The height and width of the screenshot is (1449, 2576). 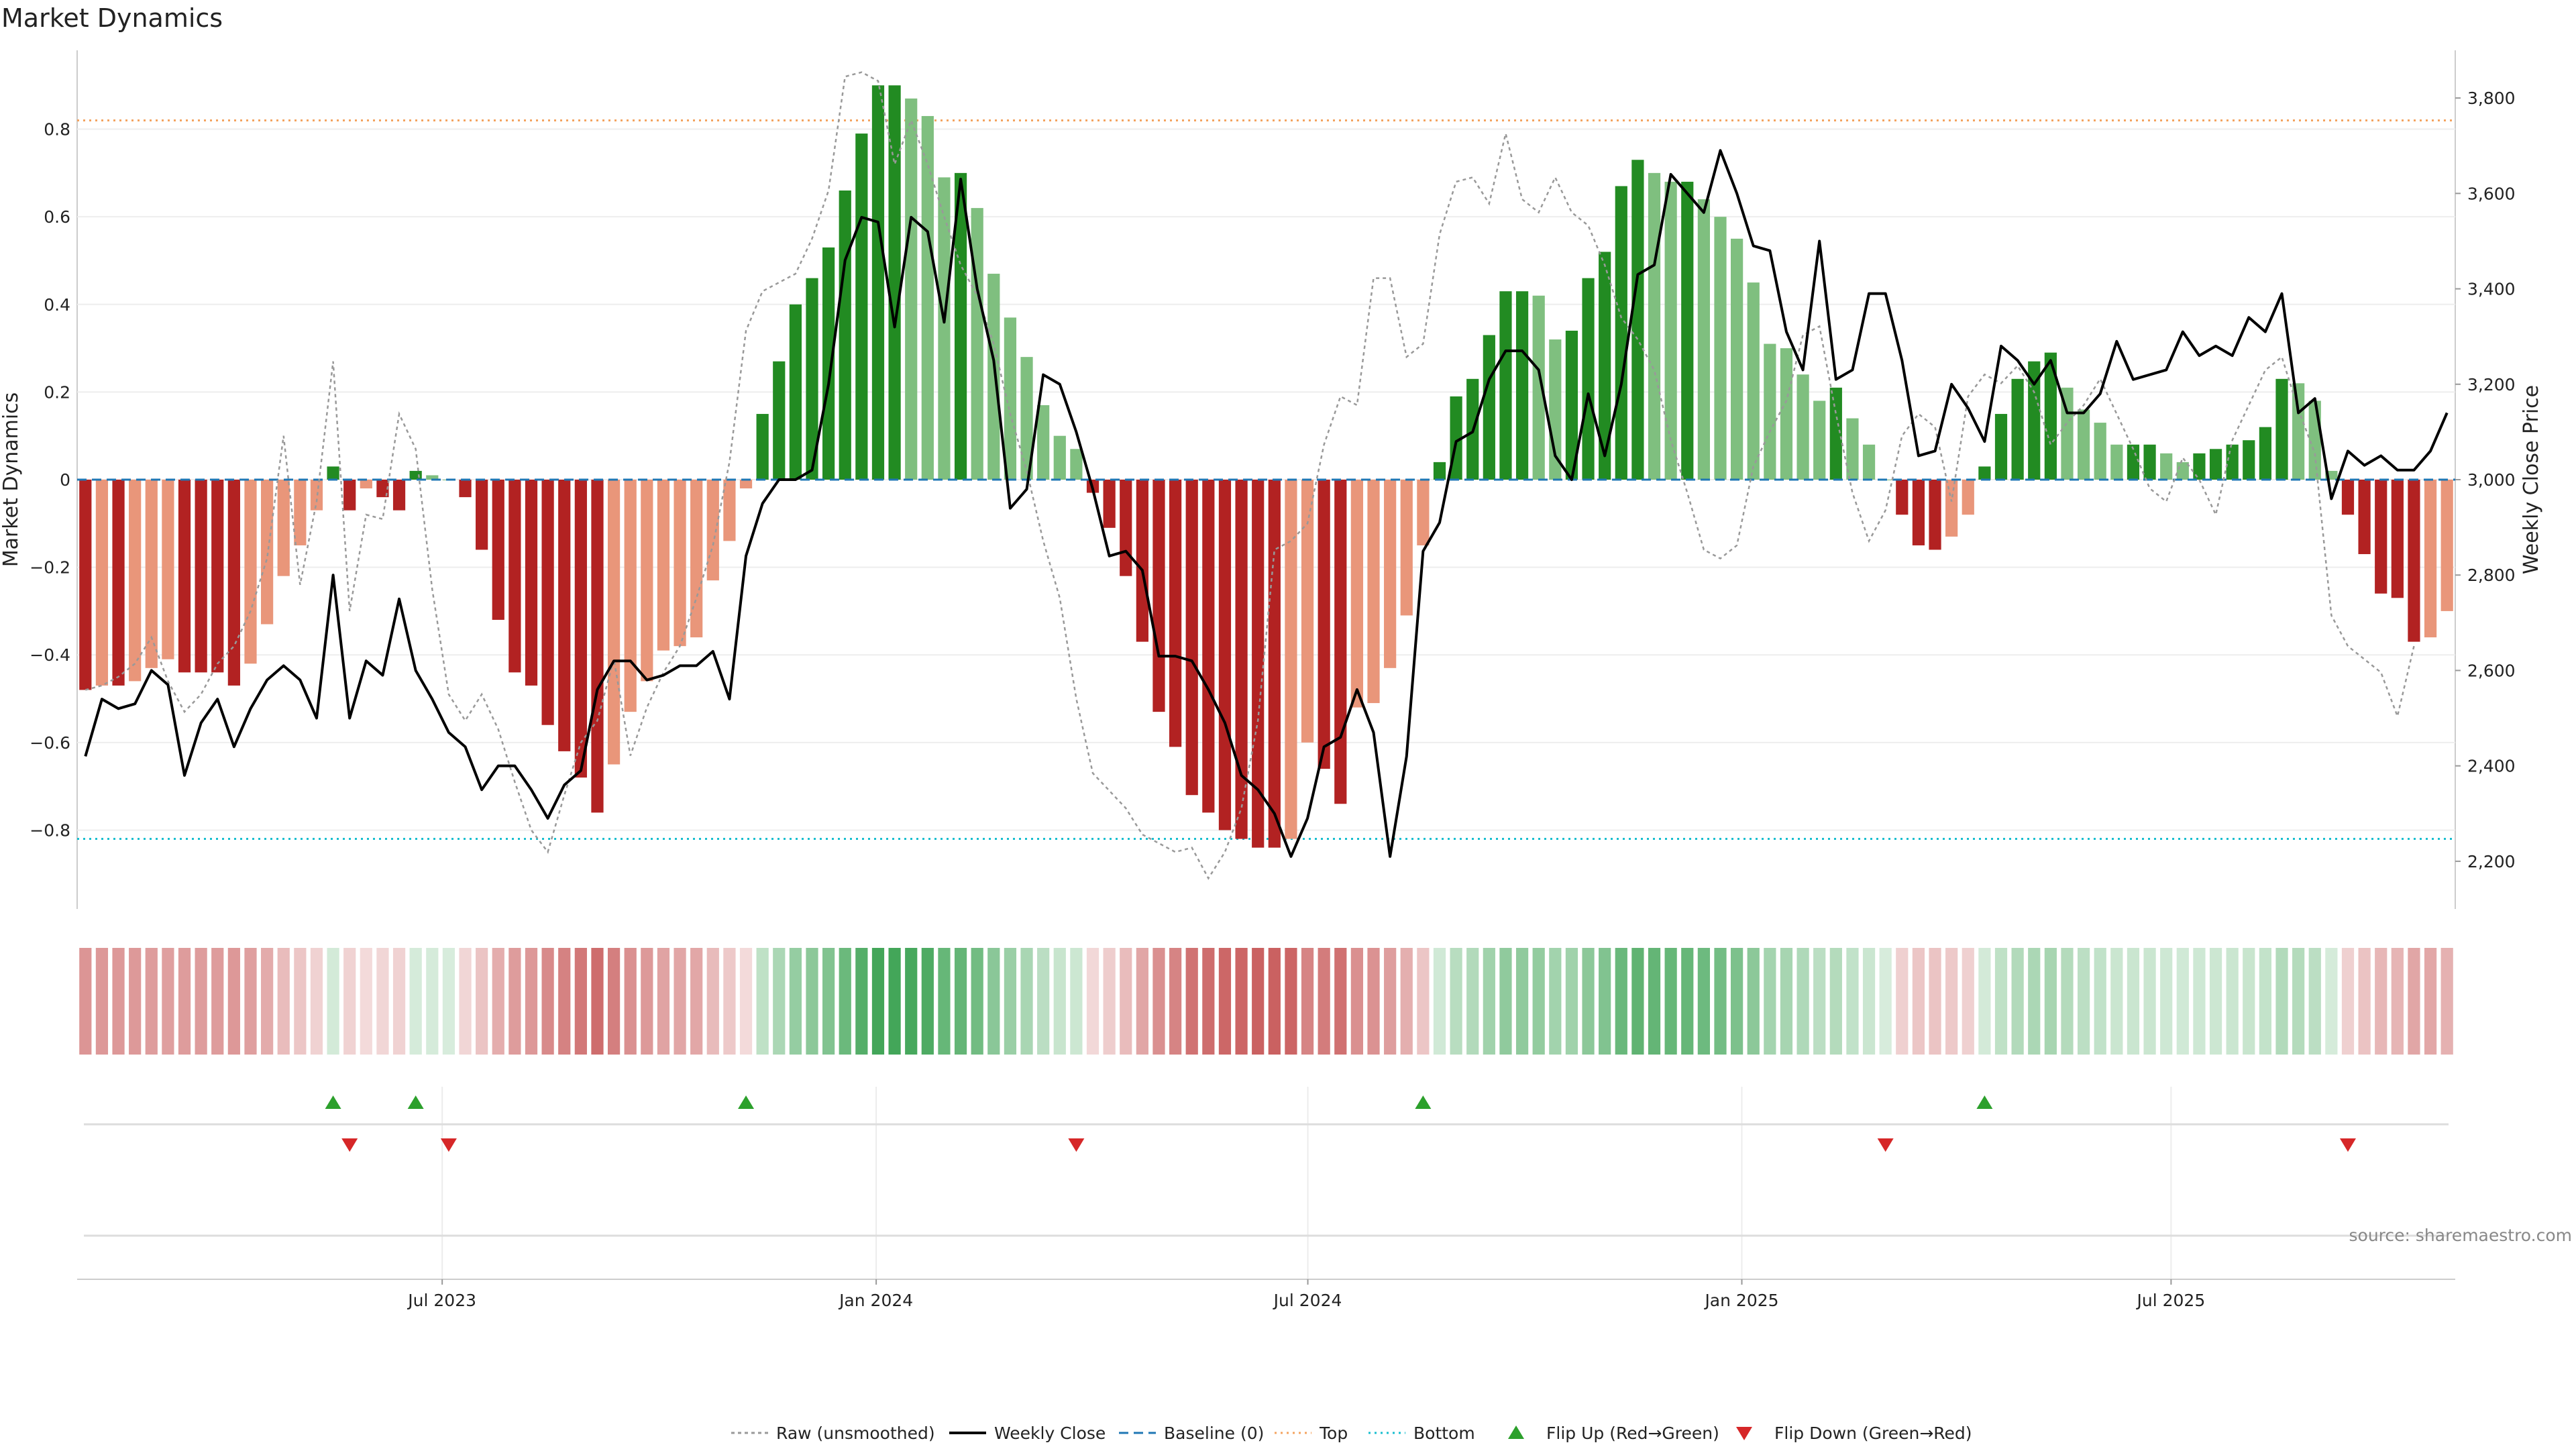 What do you see at coordinates (112, 18) in the screenshot?
I see `chart-title: Market Dynamics` at bounding box center [112, 18].